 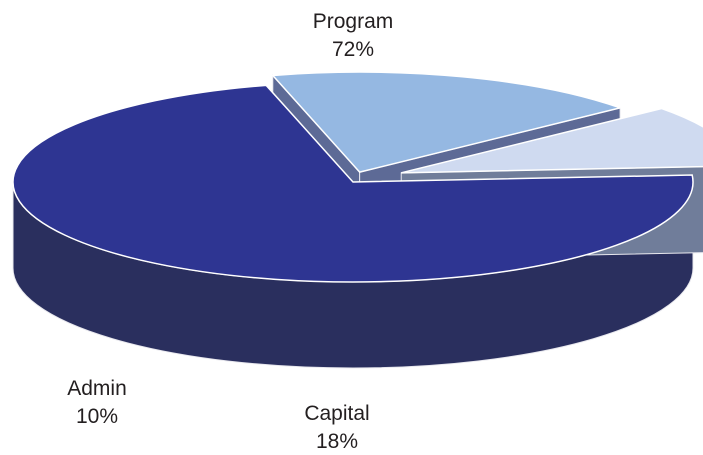 I want to click on label-value-program: 72%, so click(x=353, y=49).